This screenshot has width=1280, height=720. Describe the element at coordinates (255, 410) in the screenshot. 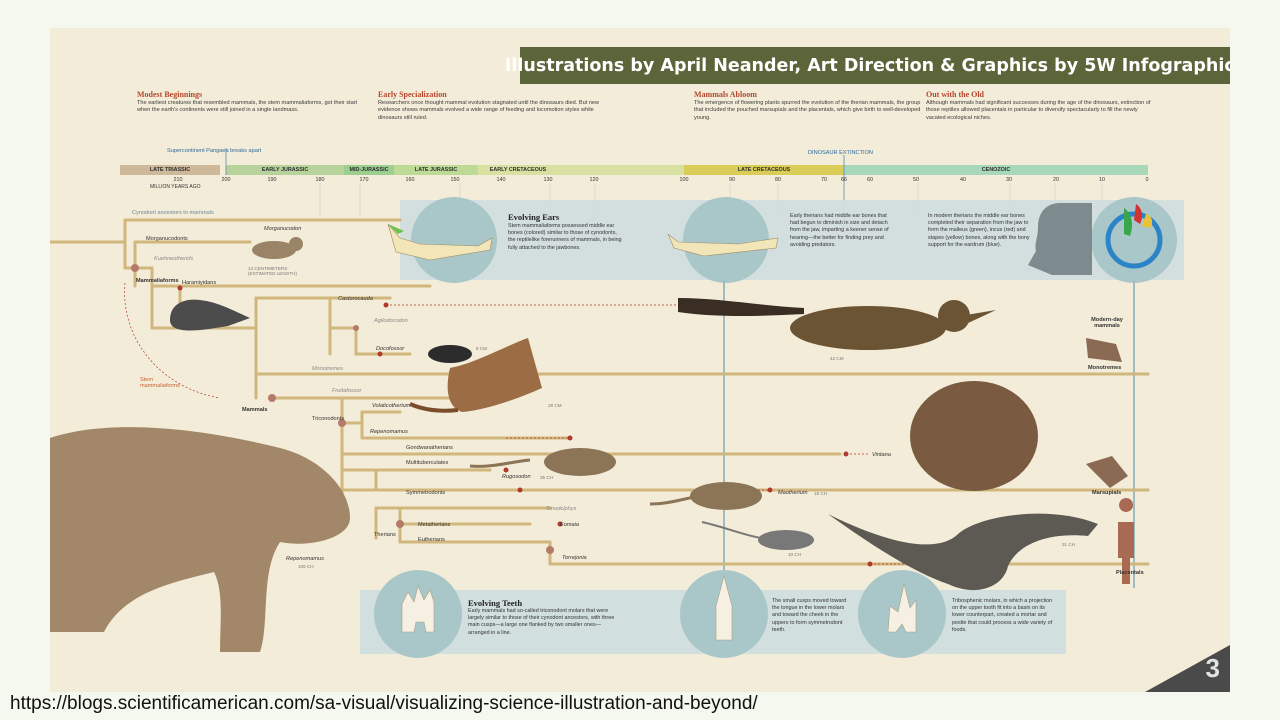

I see `label-mammals: Mammals` at that location.